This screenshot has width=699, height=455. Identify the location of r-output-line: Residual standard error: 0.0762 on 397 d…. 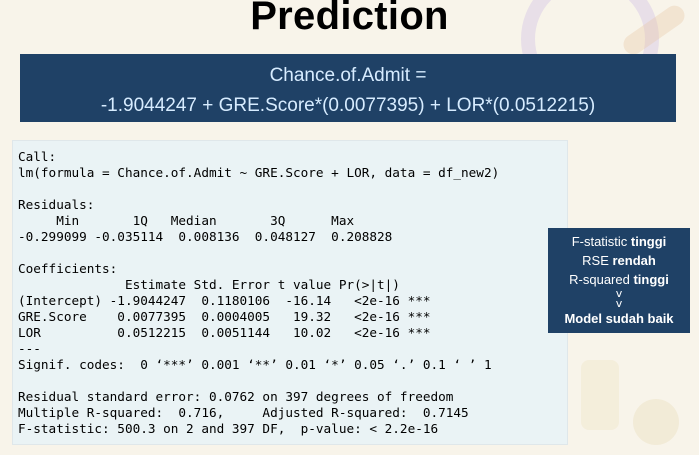
(236, 396).